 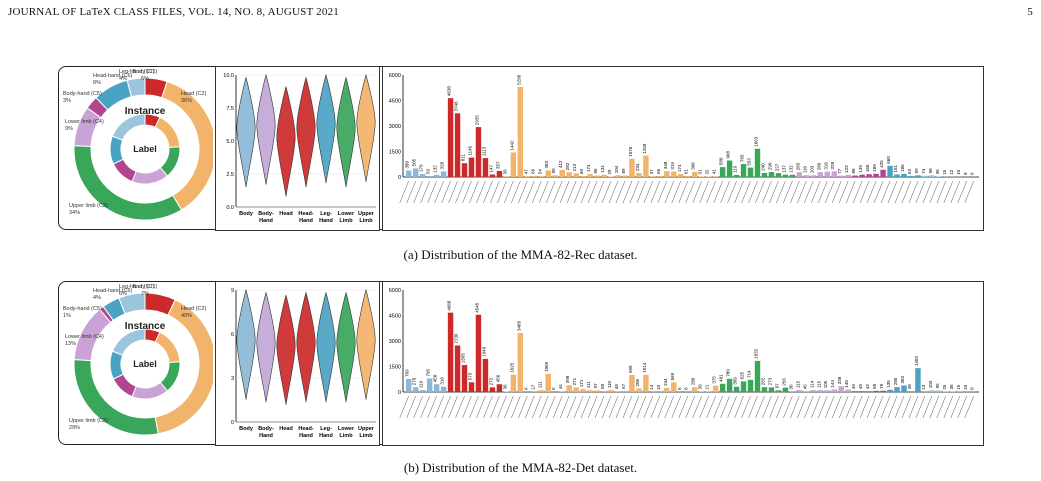 I want to click on bar-value-label: 105, so click(x=825, y=384).